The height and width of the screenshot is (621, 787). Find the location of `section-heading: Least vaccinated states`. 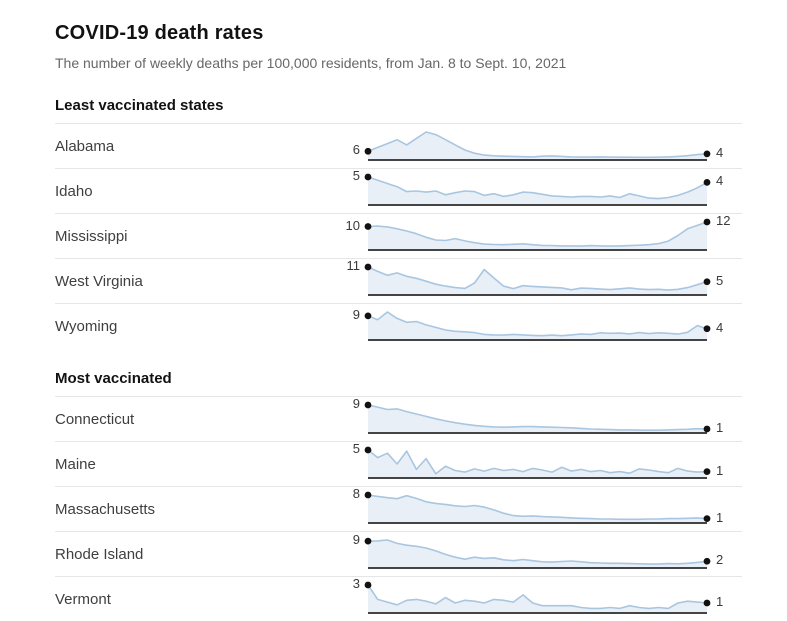

section-heading: Least vaccinated states is located at coordinates (139, 105).